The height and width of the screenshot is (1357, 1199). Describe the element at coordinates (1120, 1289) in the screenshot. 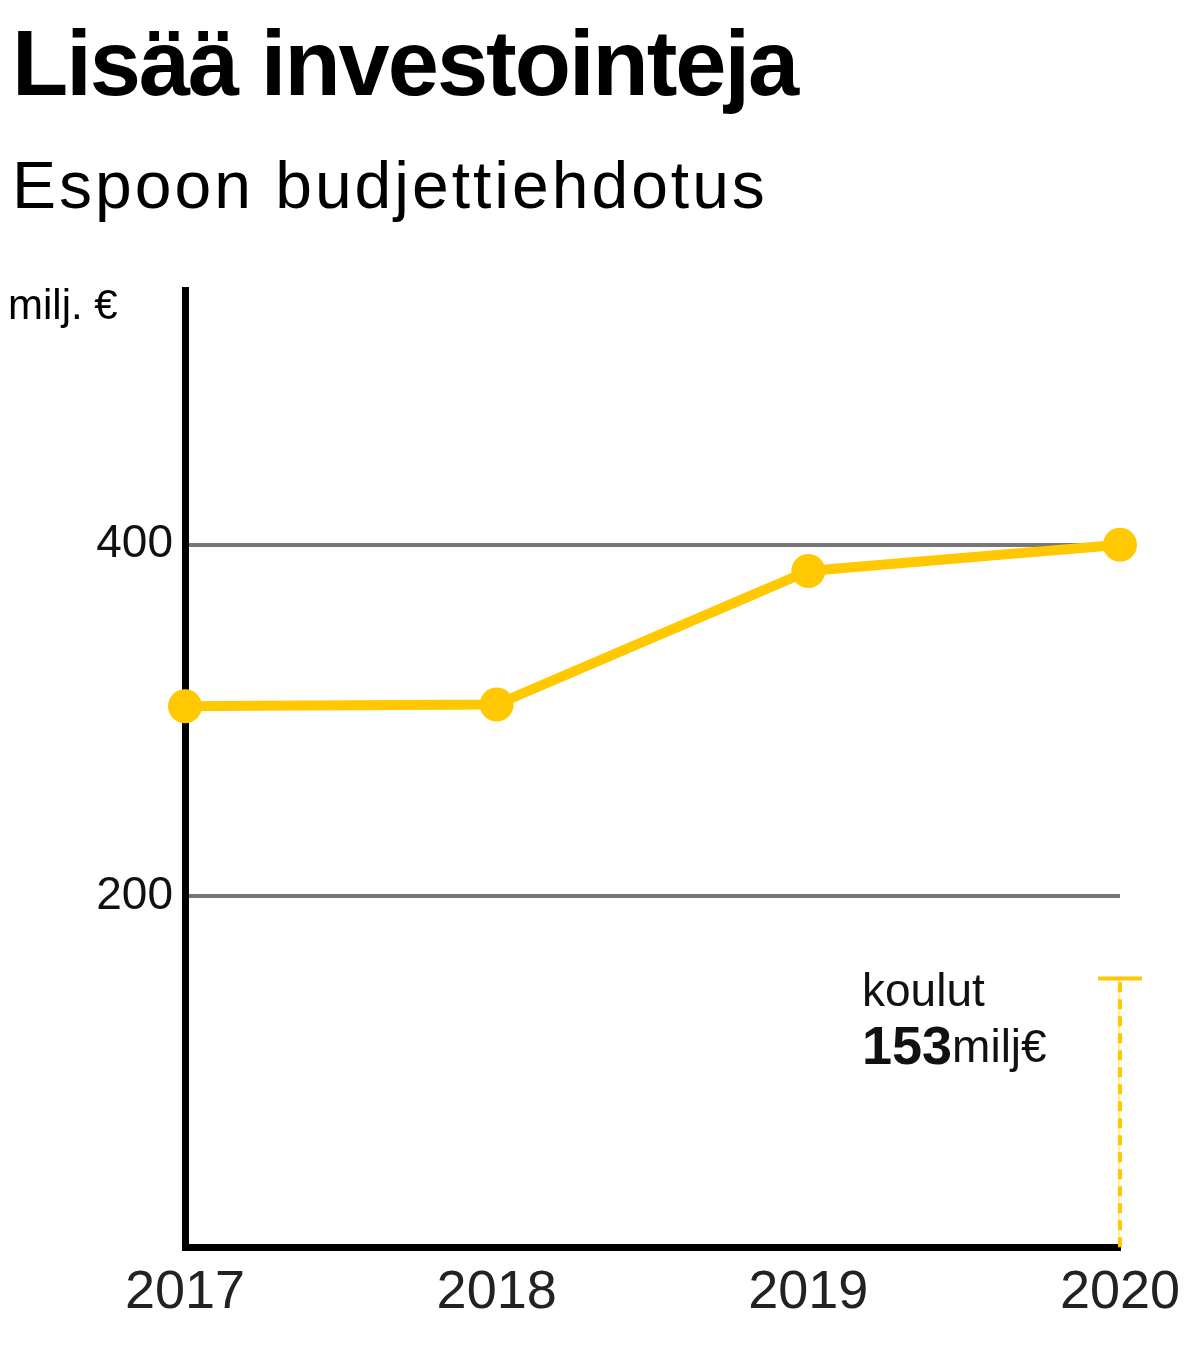

I see `x-tick-label: 2020` at that location.